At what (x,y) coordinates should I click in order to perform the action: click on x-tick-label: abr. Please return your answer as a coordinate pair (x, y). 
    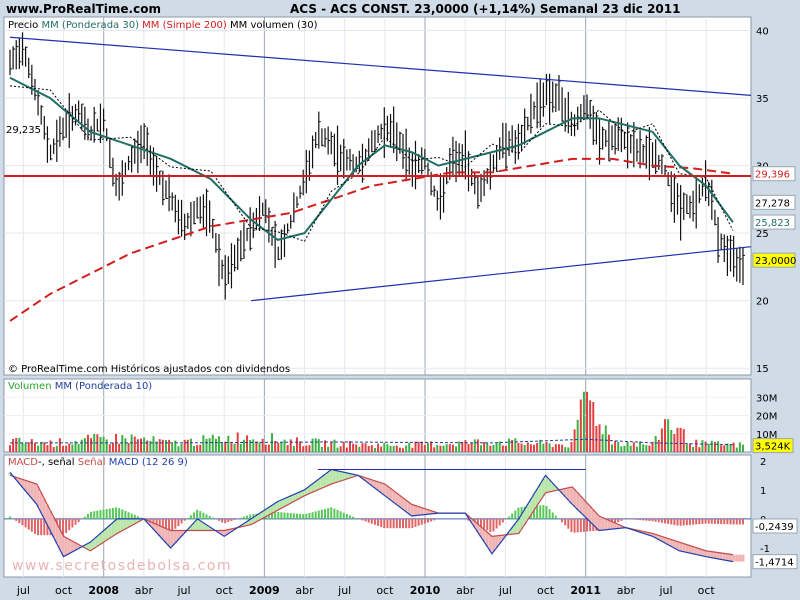
    Looking at the image, I should click on (626, 590).